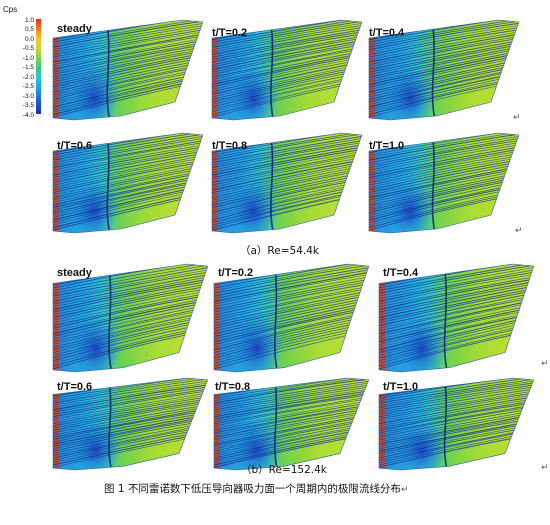  I want to click on figure-caption: 图 1 不同雷诺数下低压导向器吸力面一个周期内的极限流线分布↵, so click(256, 488).